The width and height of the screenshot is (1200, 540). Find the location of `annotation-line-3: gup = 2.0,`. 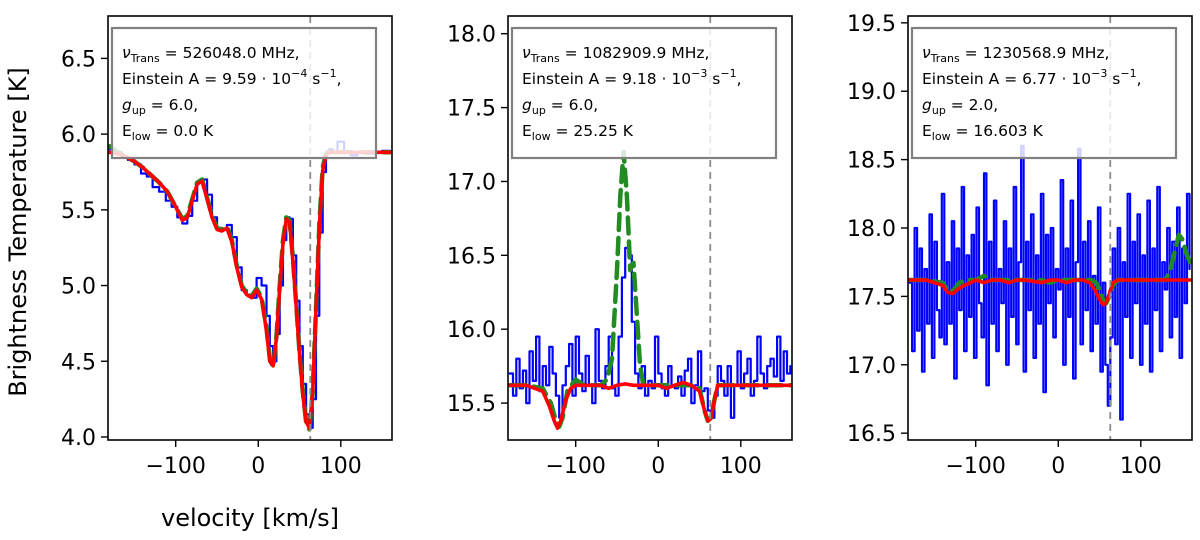

annotation-line-3: gup = 2.0, is located at coordinates (960, 106).